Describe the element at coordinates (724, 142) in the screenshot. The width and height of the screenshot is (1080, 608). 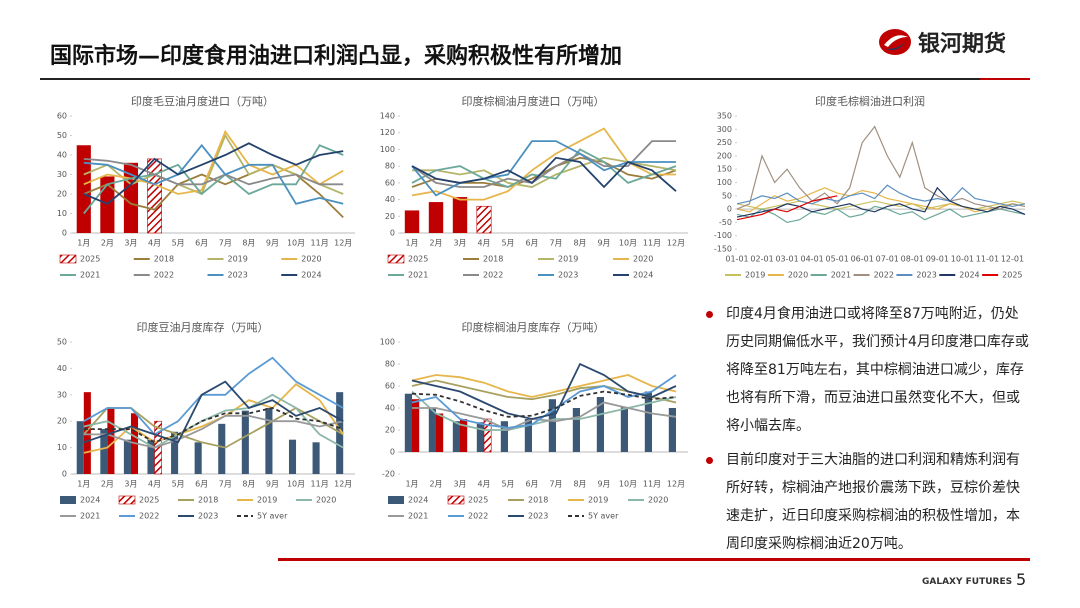
I see `y-tick-label: 250` at that location.